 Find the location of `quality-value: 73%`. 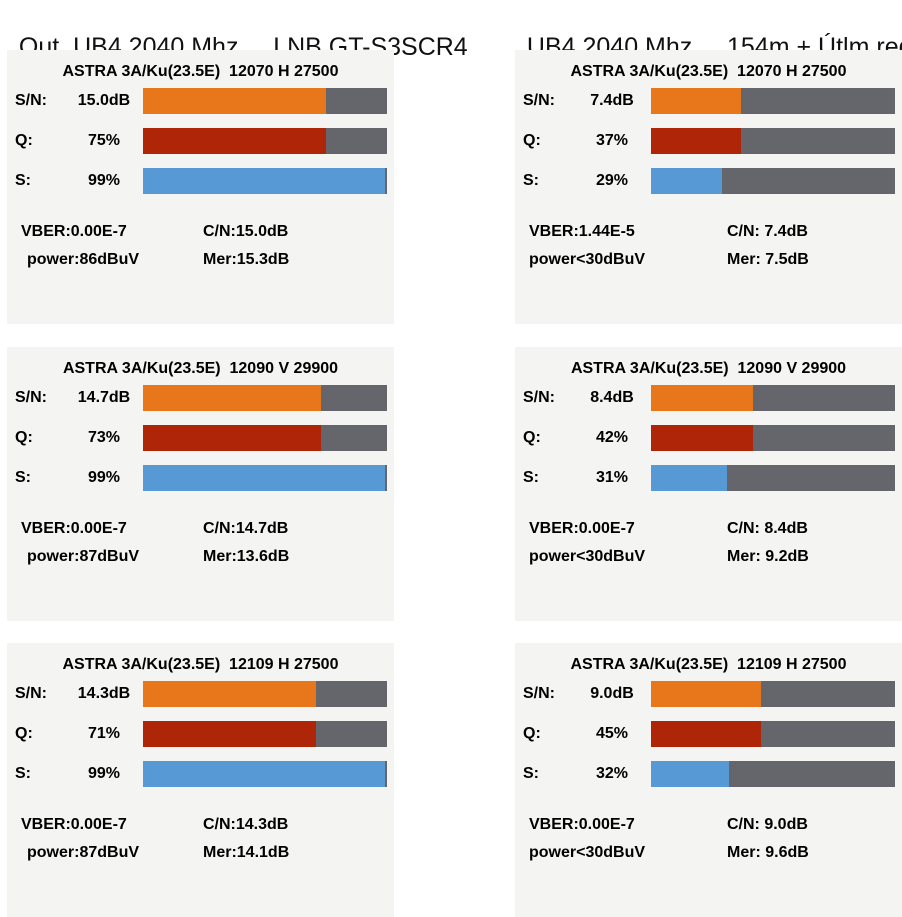

quality-value: 73% is located at coordinates (104, 437).